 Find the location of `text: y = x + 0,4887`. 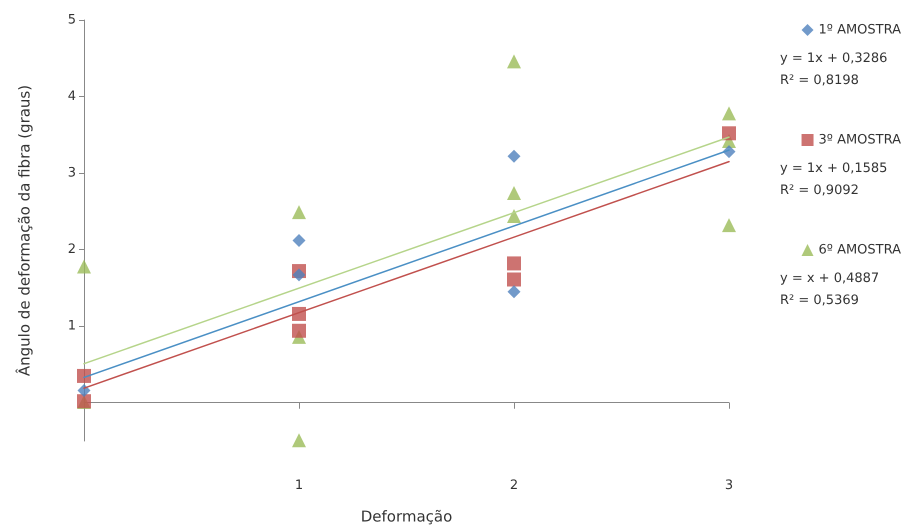

text: y = x + 0,4887 is located at coordinates (830, 278).